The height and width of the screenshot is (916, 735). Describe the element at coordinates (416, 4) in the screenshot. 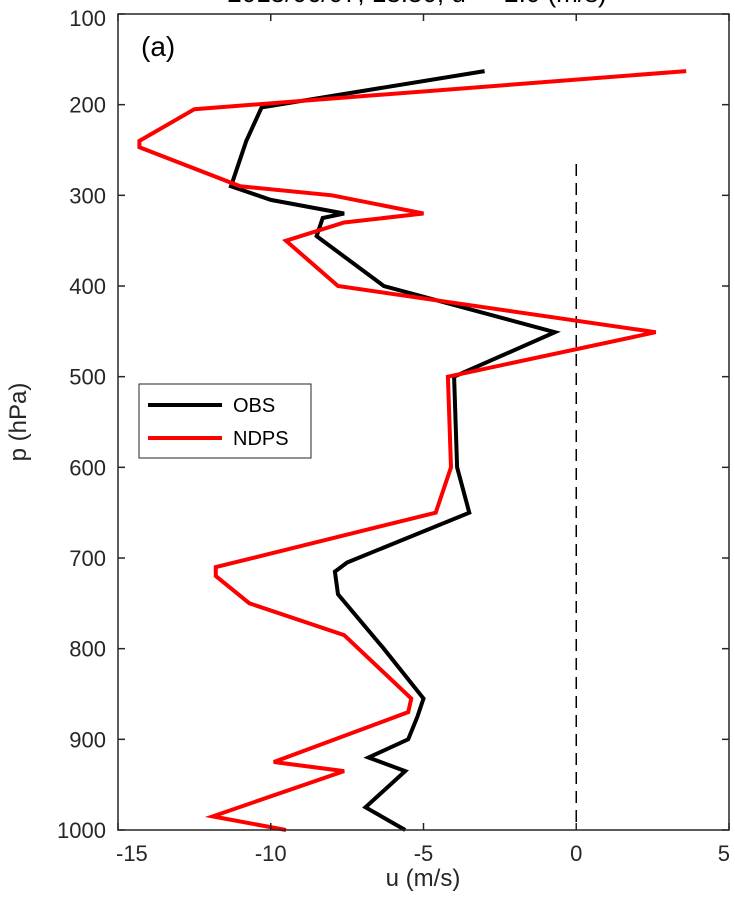

I see `chart-title: 2015/06/07, 13:50, u = -2.0 (m/s)` at that location.